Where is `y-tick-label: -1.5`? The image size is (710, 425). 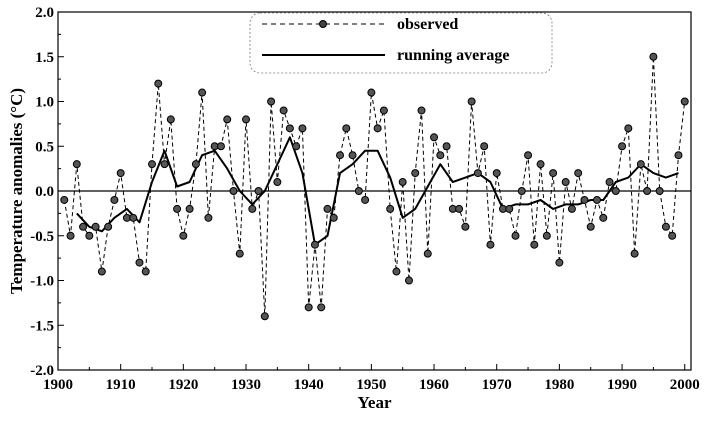
y-tick-label: -1.5 is located at coordinates (42, 326).